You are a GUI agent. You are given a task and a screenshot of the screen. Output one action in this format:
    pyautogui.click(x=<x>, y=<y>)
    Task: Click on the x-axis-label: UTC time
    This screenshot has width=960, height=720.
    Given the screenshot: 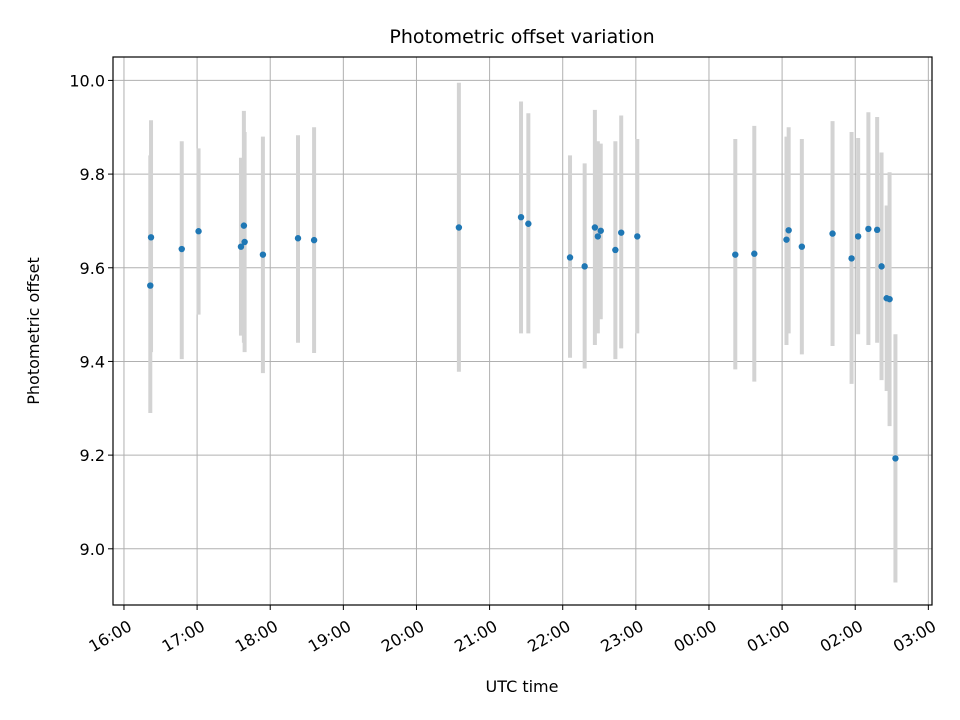 What is the action you would take?
    pyautogui.click(x=522, y=686)
    